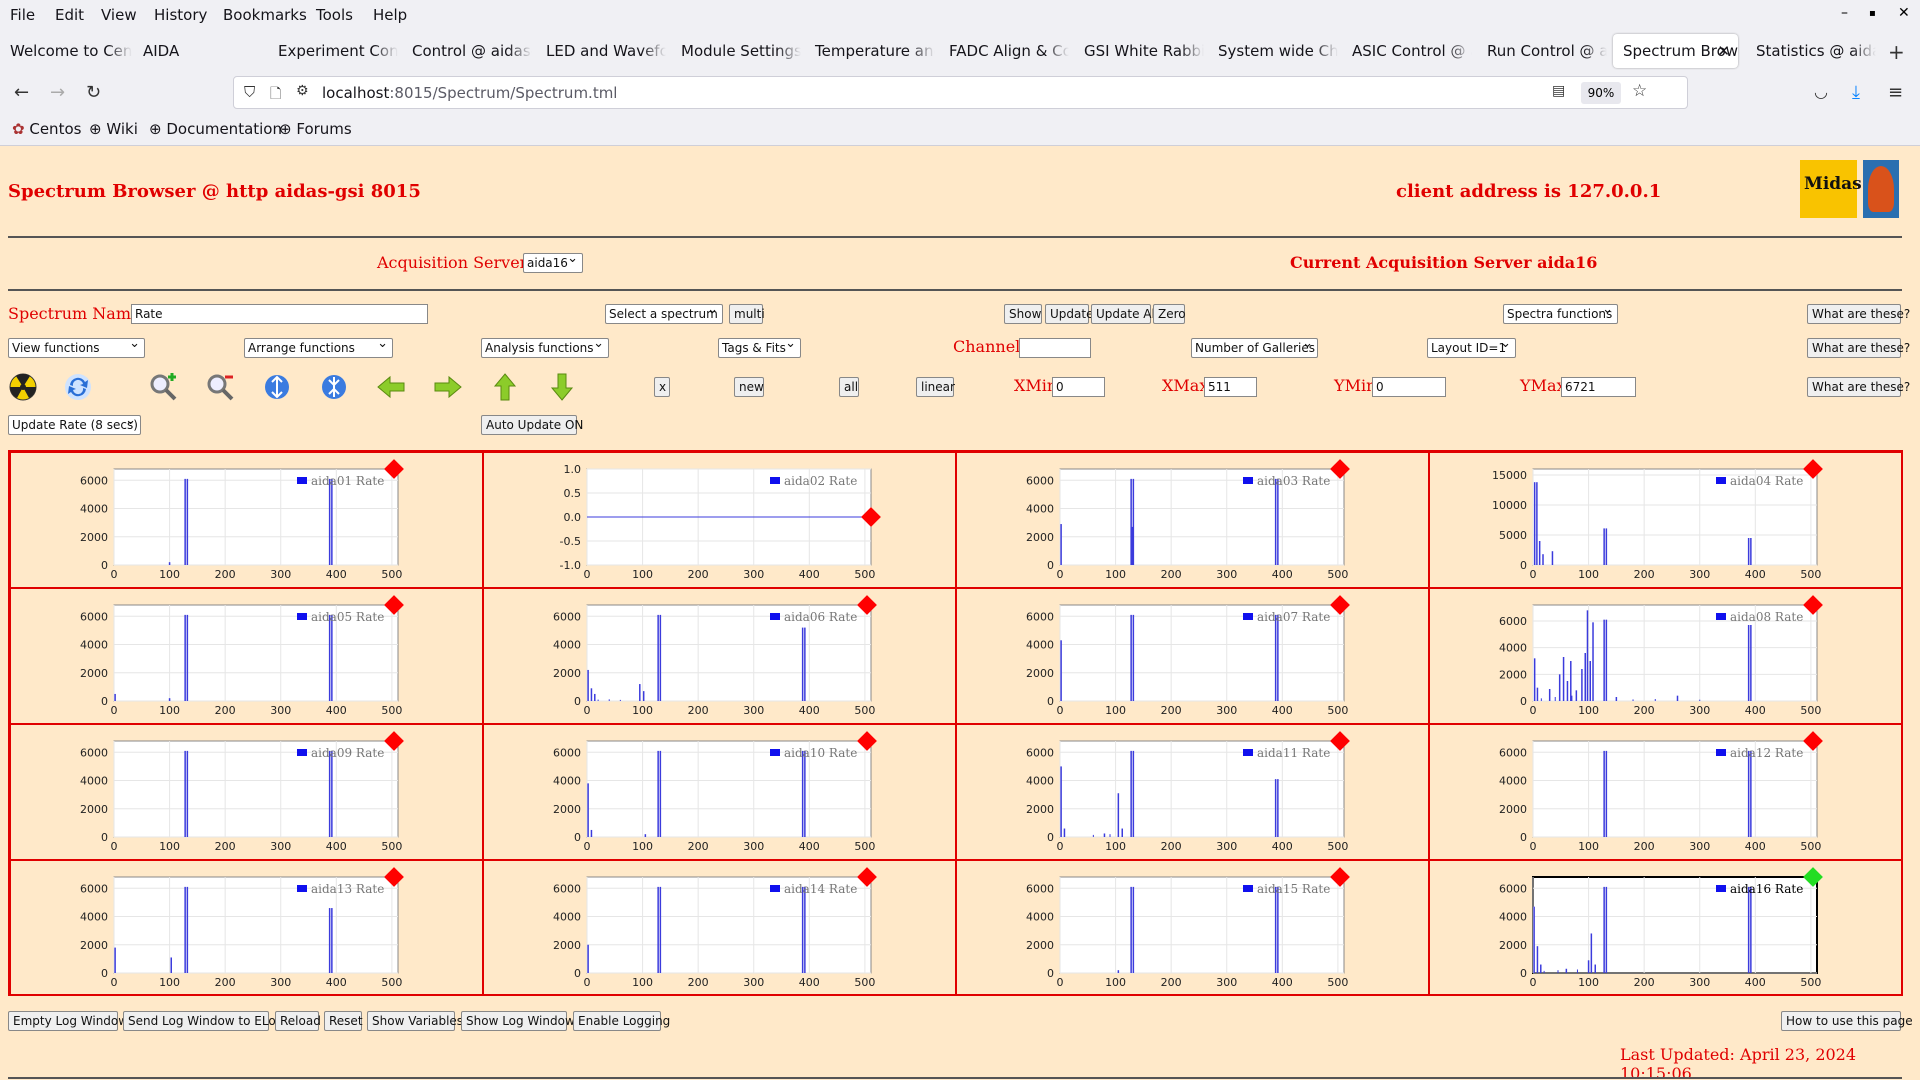 Image resolution: width=1920 pixels, height=1080 pixels. Describe the element at coordinates (545, 347) in the screenshot. I see `analysis-functions-dropdown: Analysis functions` at that location.